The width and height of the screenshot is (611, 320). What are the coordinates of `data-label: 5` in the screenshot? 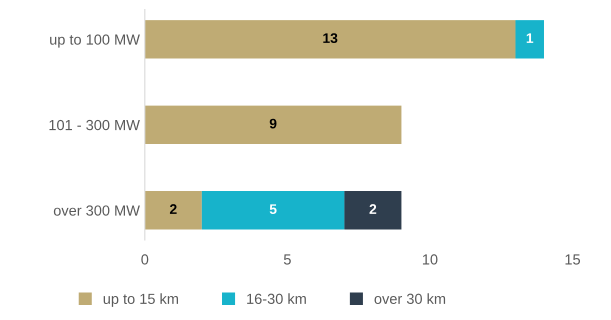 It's located at (273, 209).